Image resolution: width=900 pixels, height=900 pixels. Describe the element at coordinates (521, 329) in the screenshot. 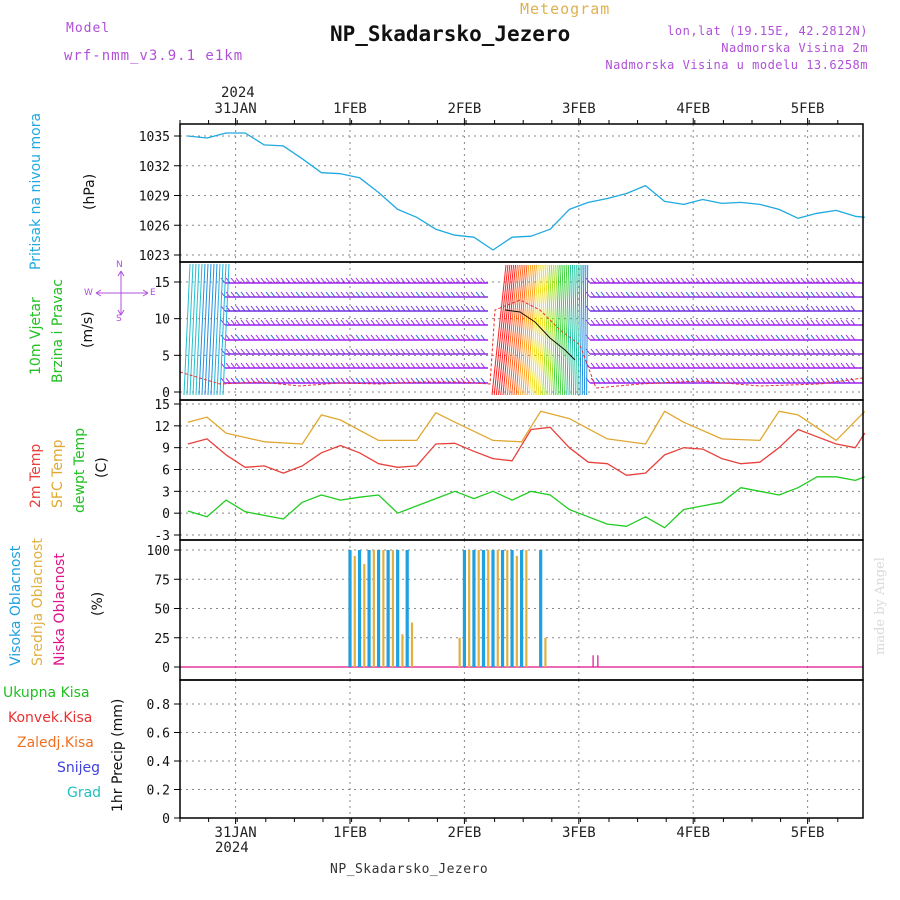

I see `wind-barbs` at that location.